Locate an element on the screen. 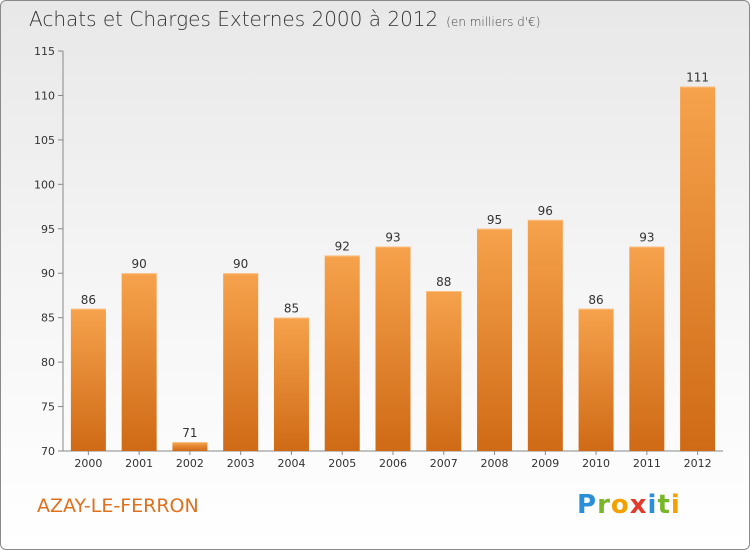  bar-value-label: 85 is located at coordinates (291, 309).